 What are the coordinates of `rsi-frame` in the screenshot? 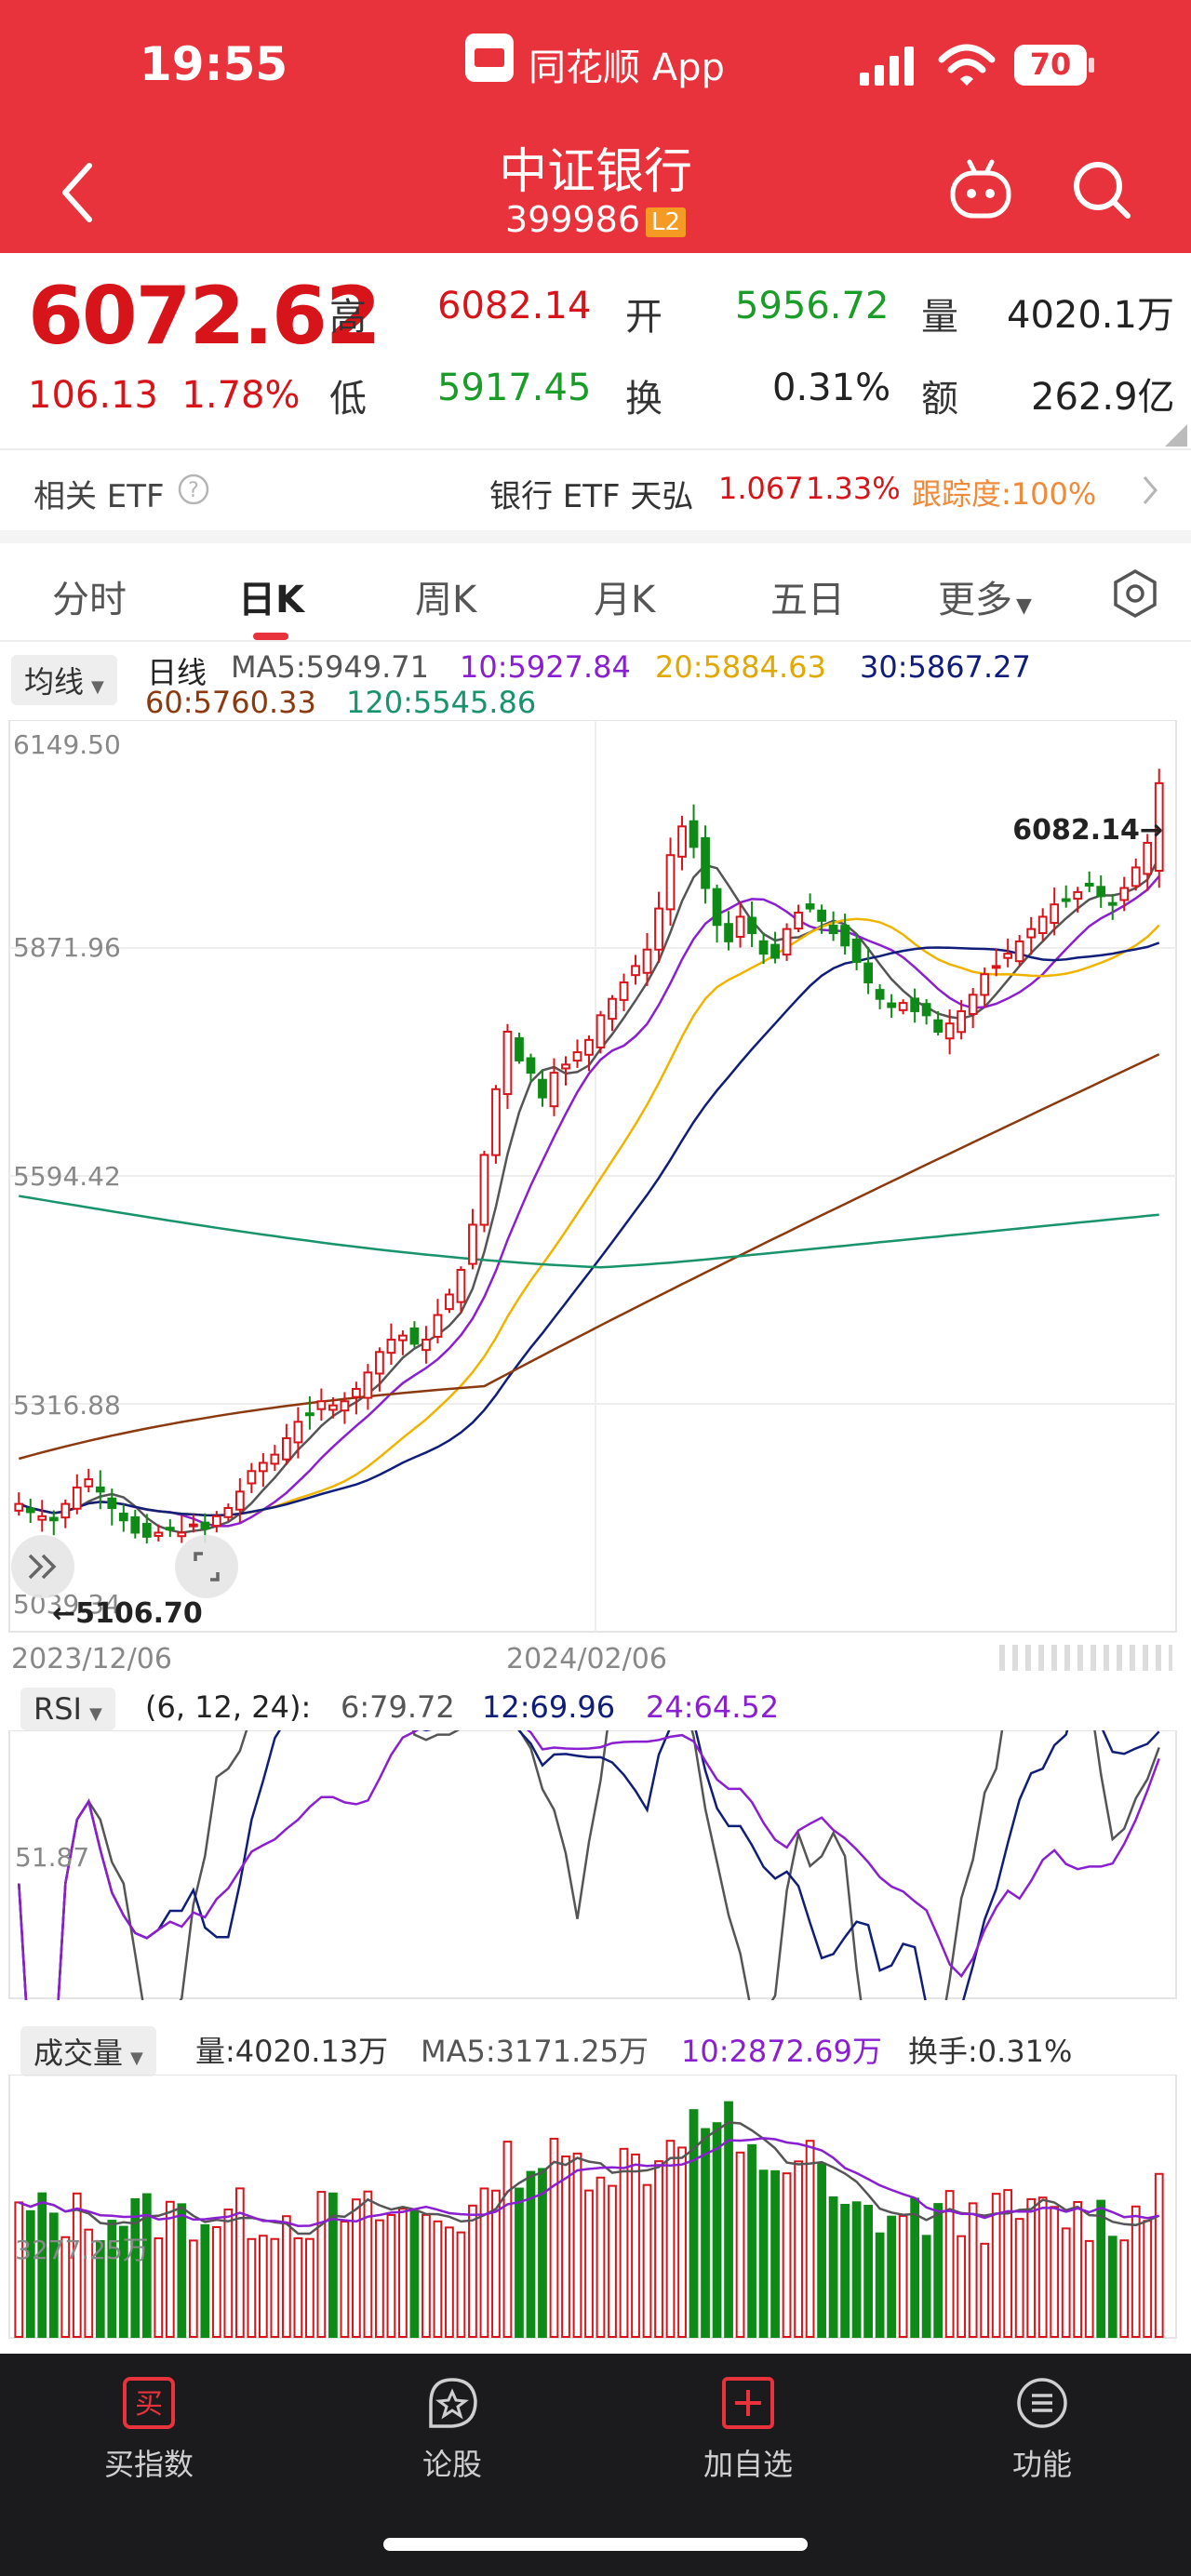 It's located at (592, 1864).